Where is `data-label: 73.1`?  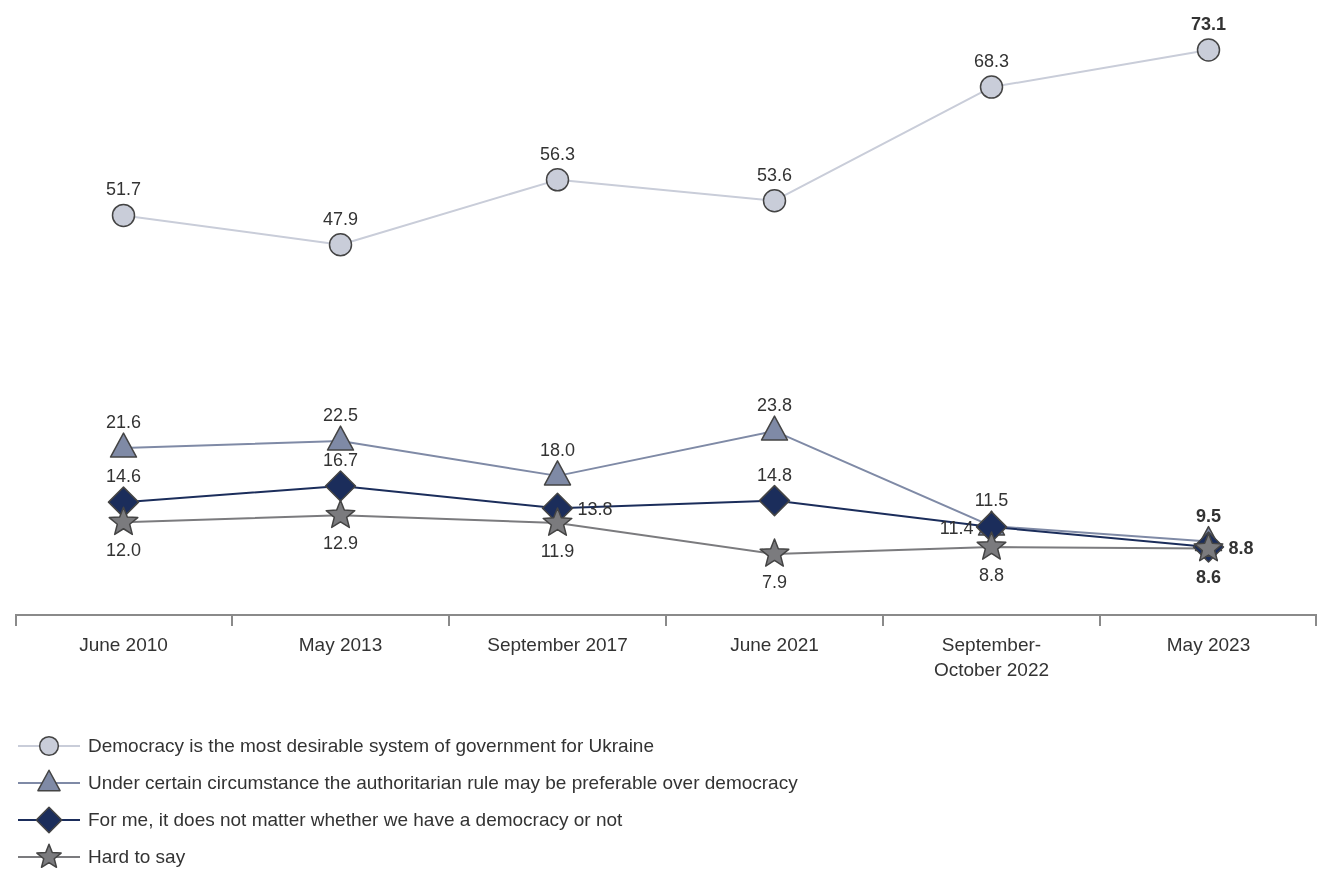 data-label: 73.1 is located at coordinates (1208, 24).